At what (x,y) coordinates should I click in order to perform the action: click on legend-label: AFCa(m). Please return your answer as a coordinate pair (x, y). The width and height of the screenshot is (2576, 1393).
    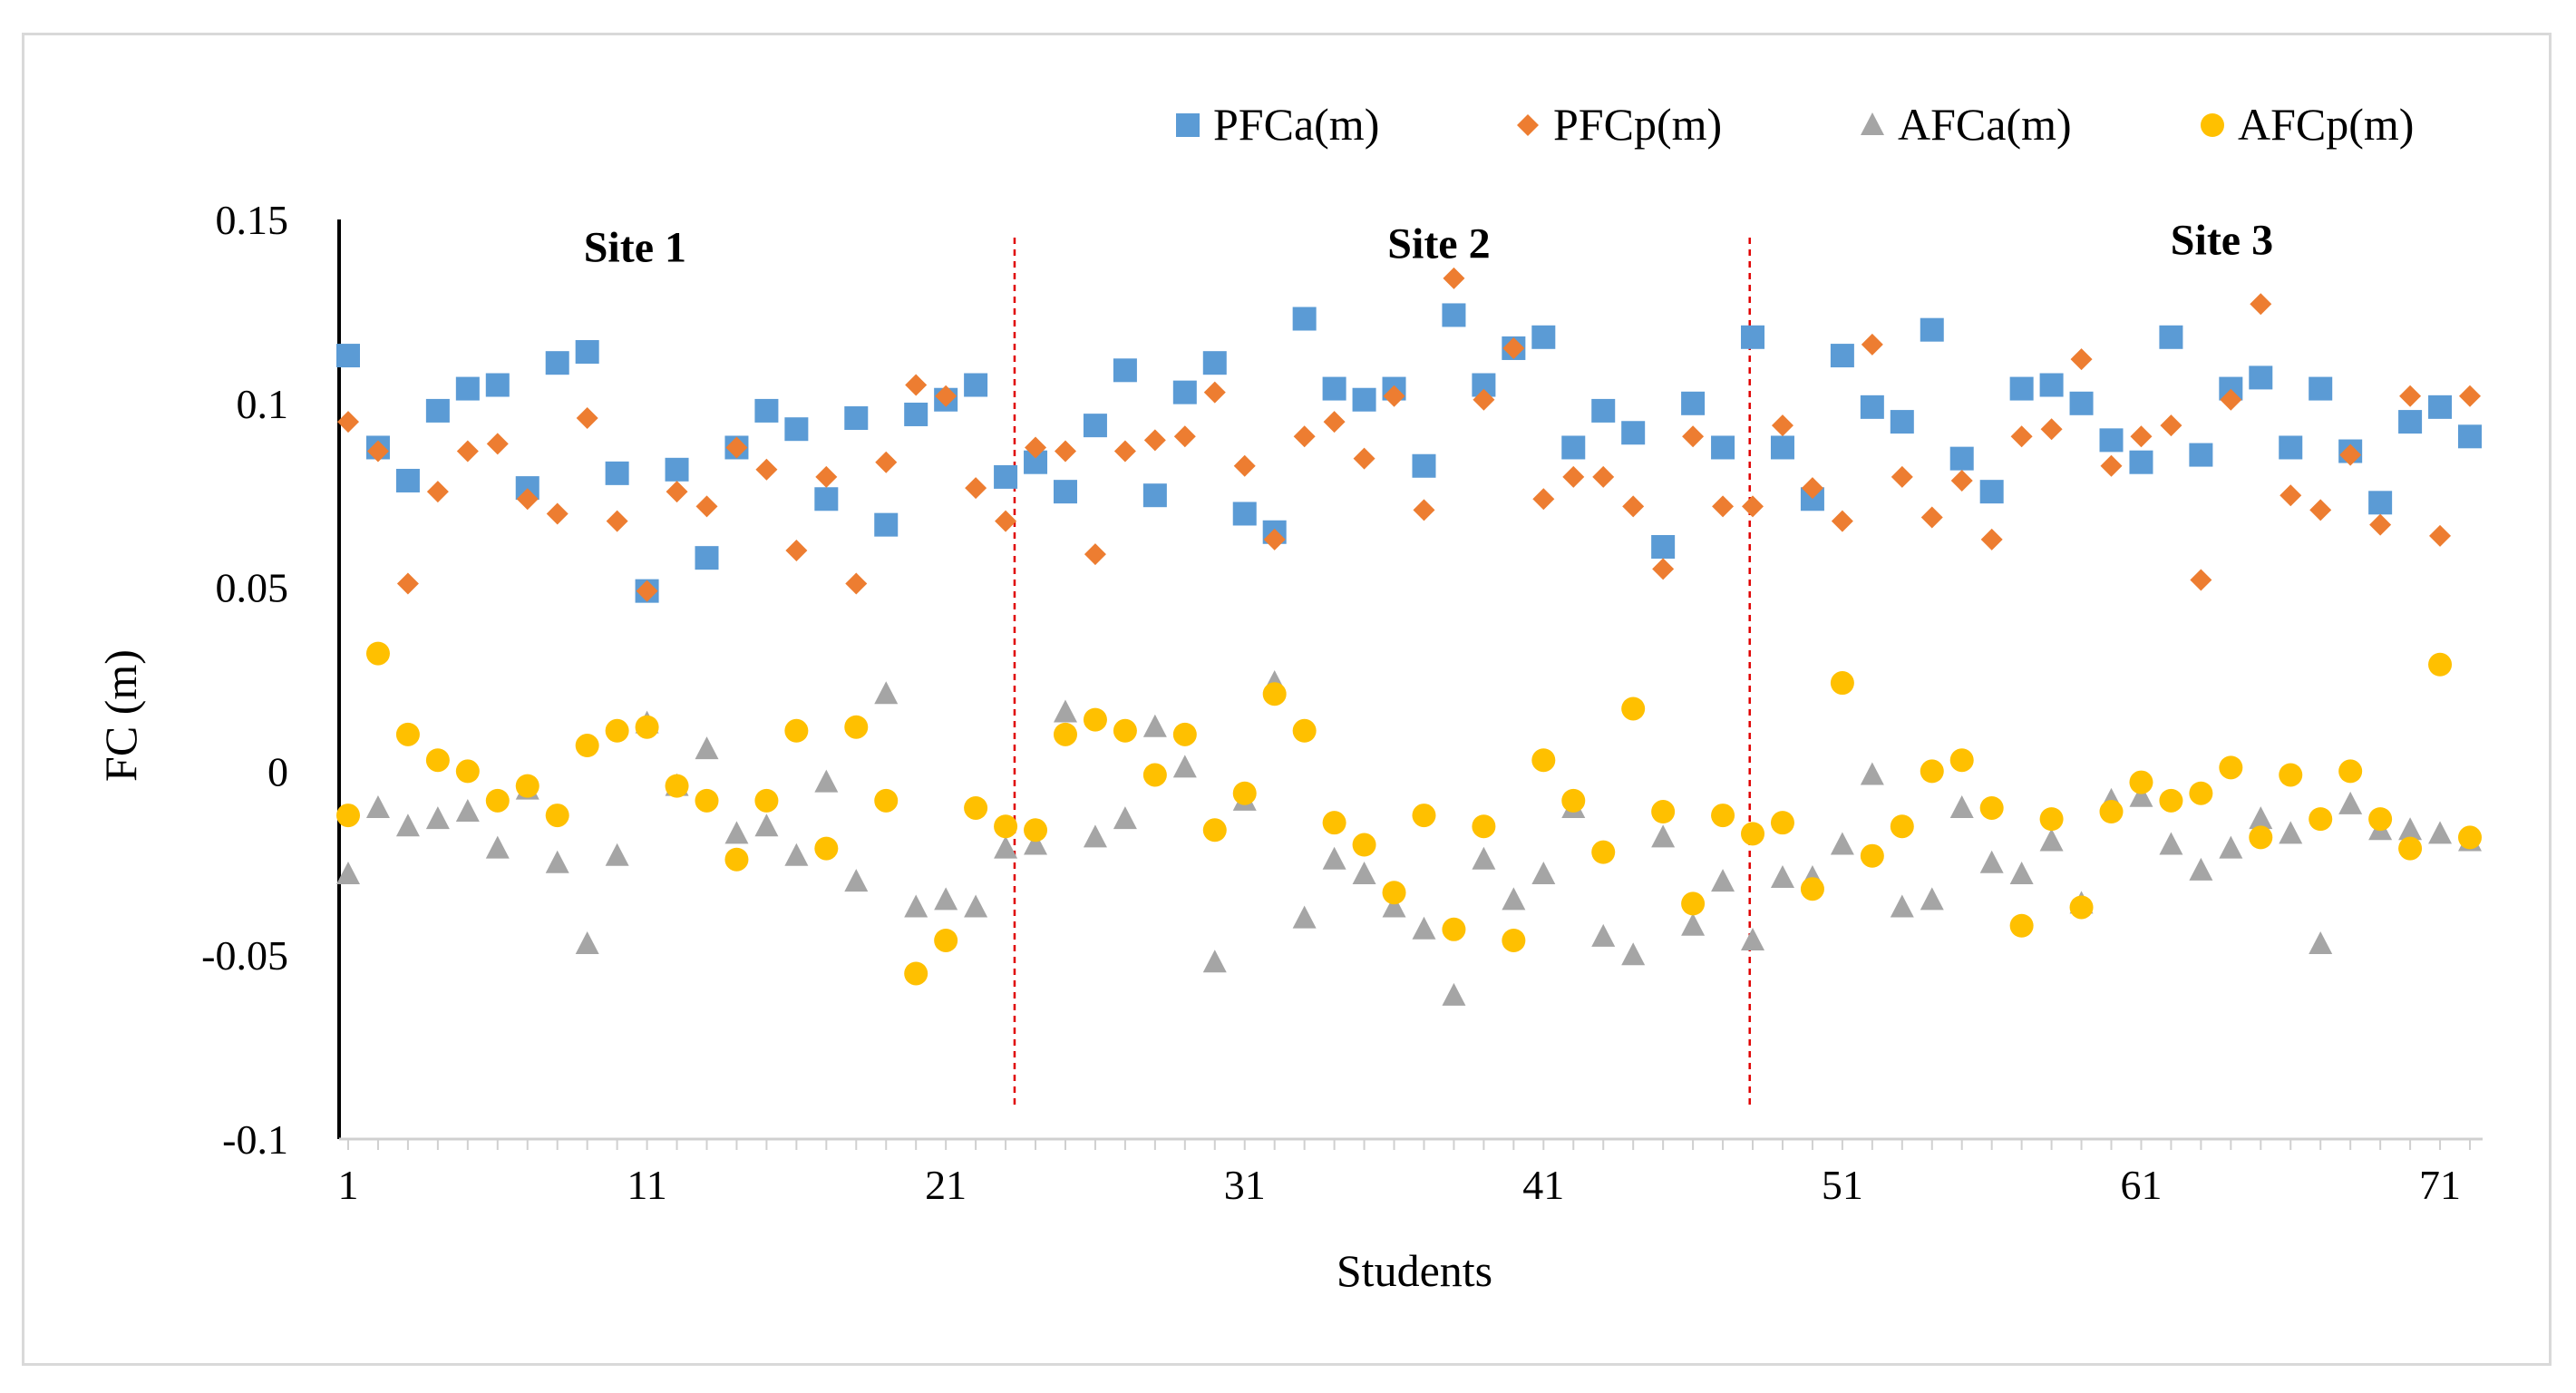
    Looking at the image, I should click on (1985, 124).